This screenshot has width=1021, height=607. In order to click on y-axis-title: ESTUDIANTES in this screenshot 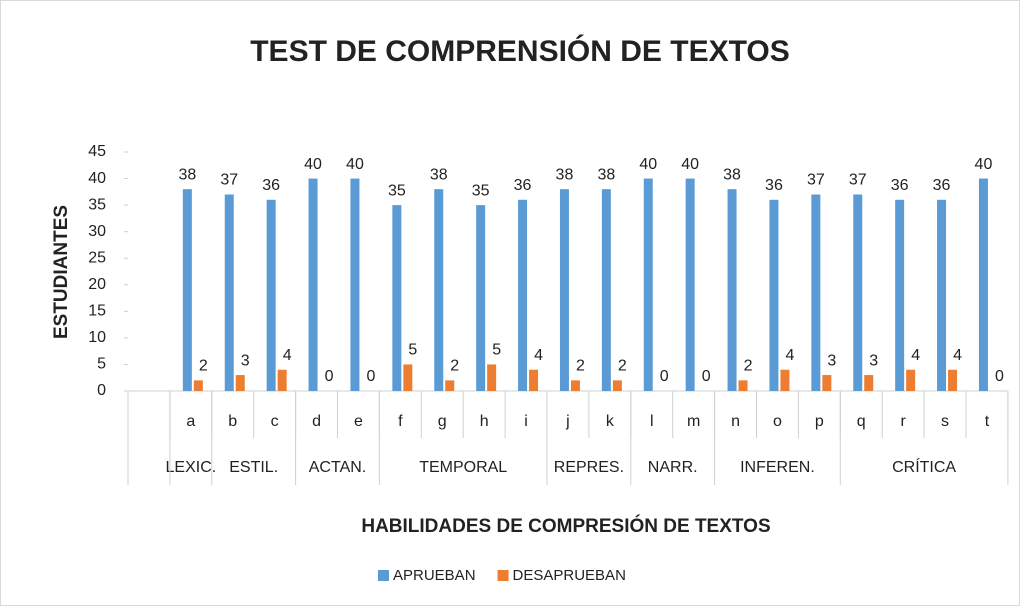, I will do `click(61, 272)`.